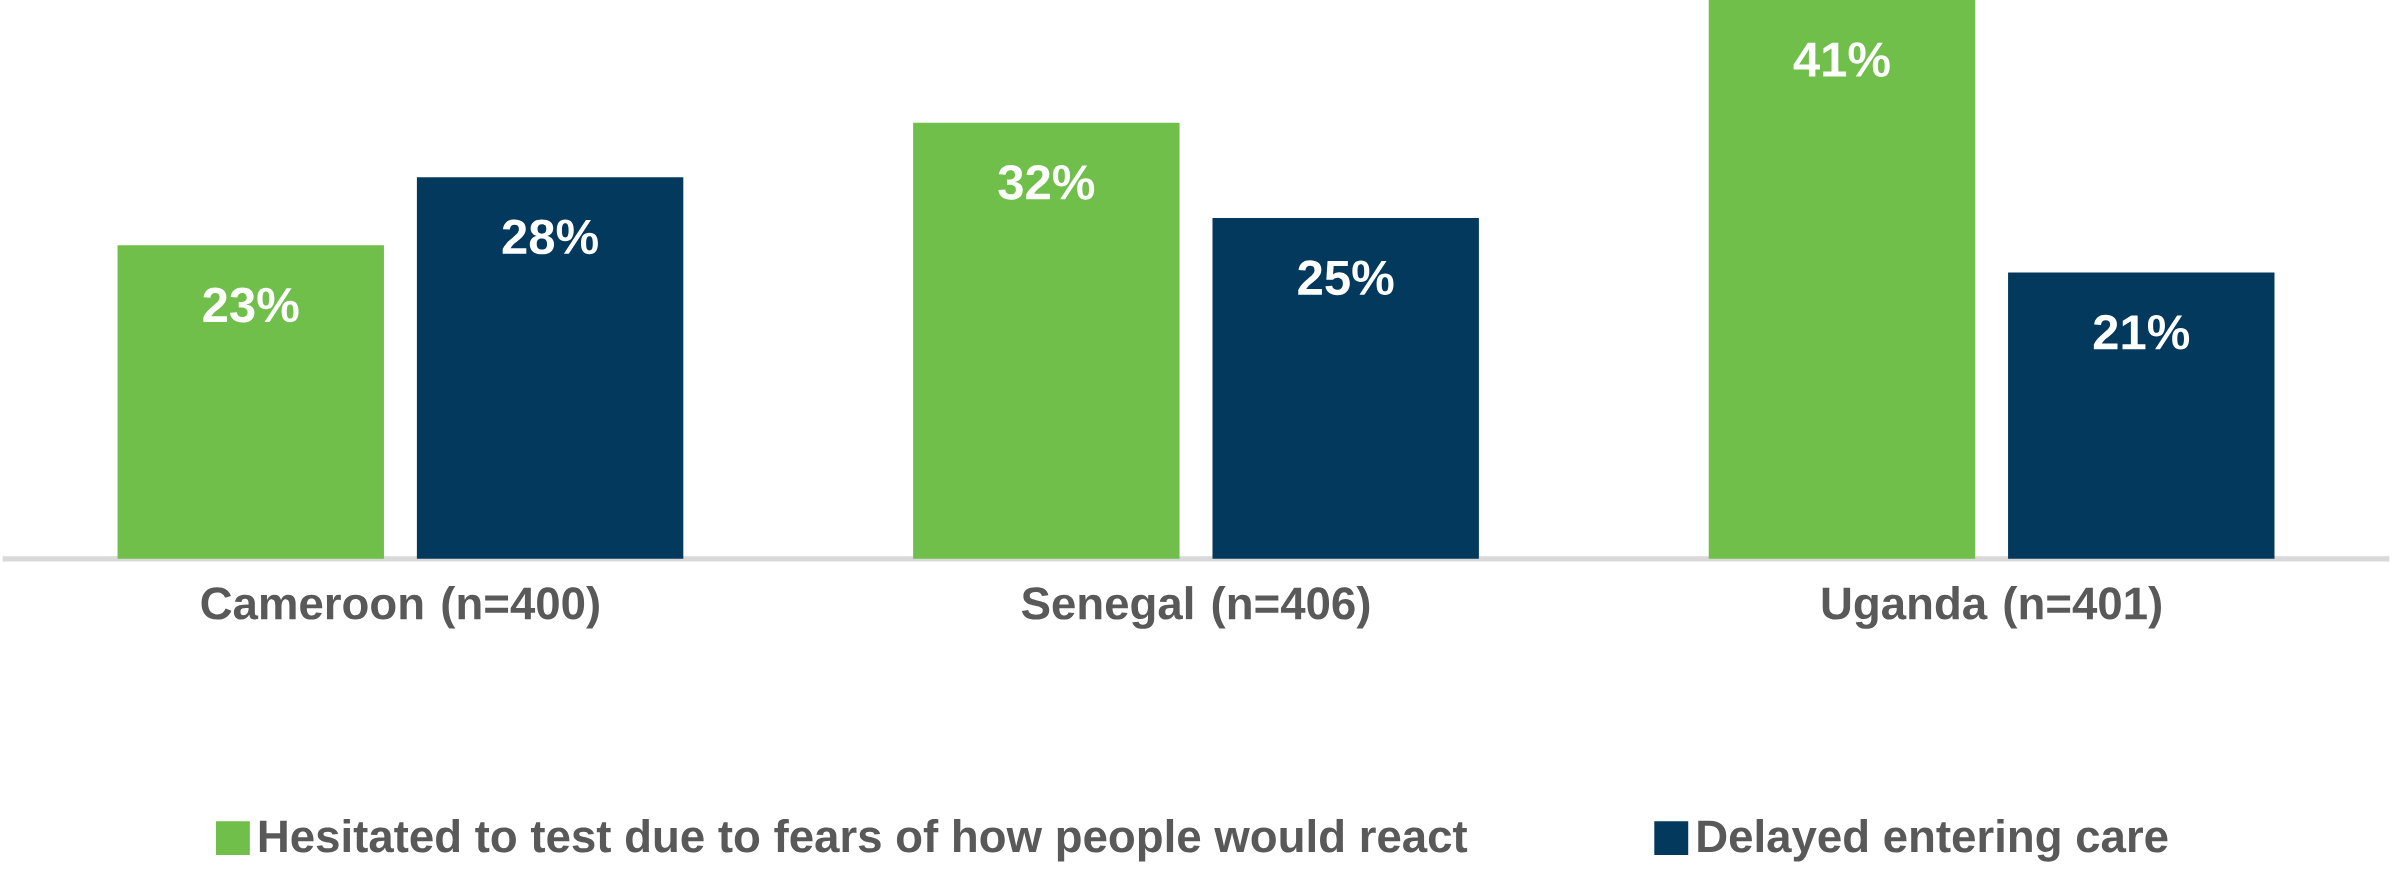 The height and width of the screenshot is (871, 2392). I want to click on data-label: 28%, so click(550, 237).